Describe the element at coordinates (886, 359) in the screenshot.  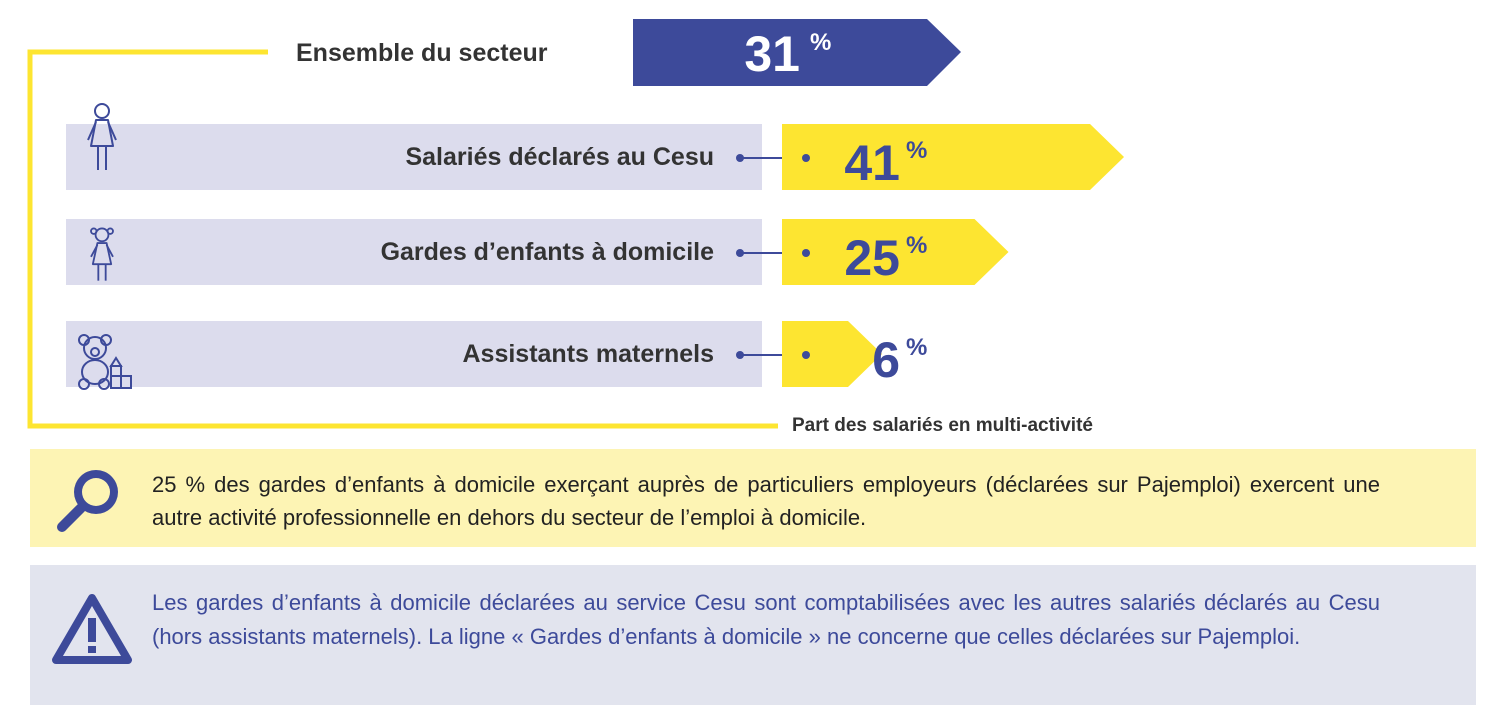
I see `category-value: 6` at that location.